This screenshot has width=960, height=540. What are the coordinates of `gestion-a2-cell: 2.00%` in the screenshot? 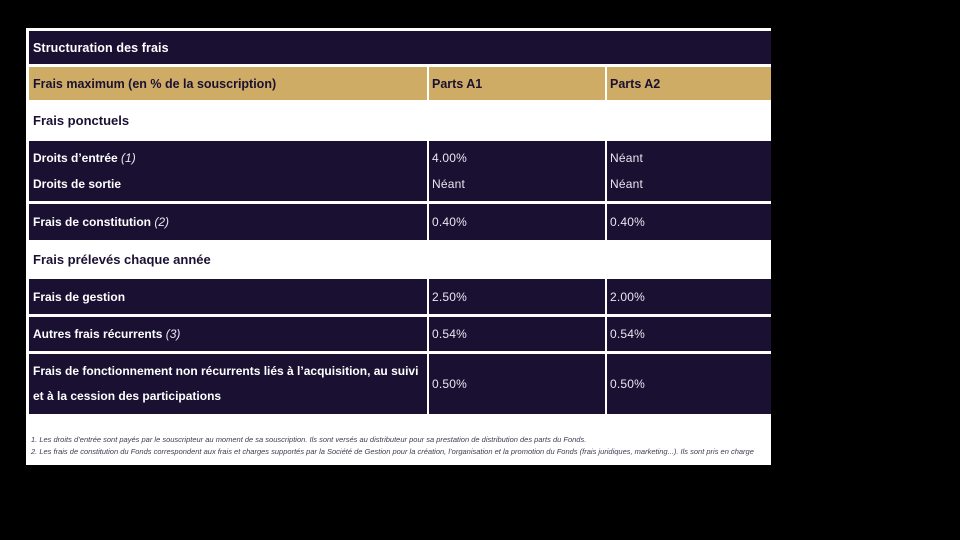 It's located at (689, 296).